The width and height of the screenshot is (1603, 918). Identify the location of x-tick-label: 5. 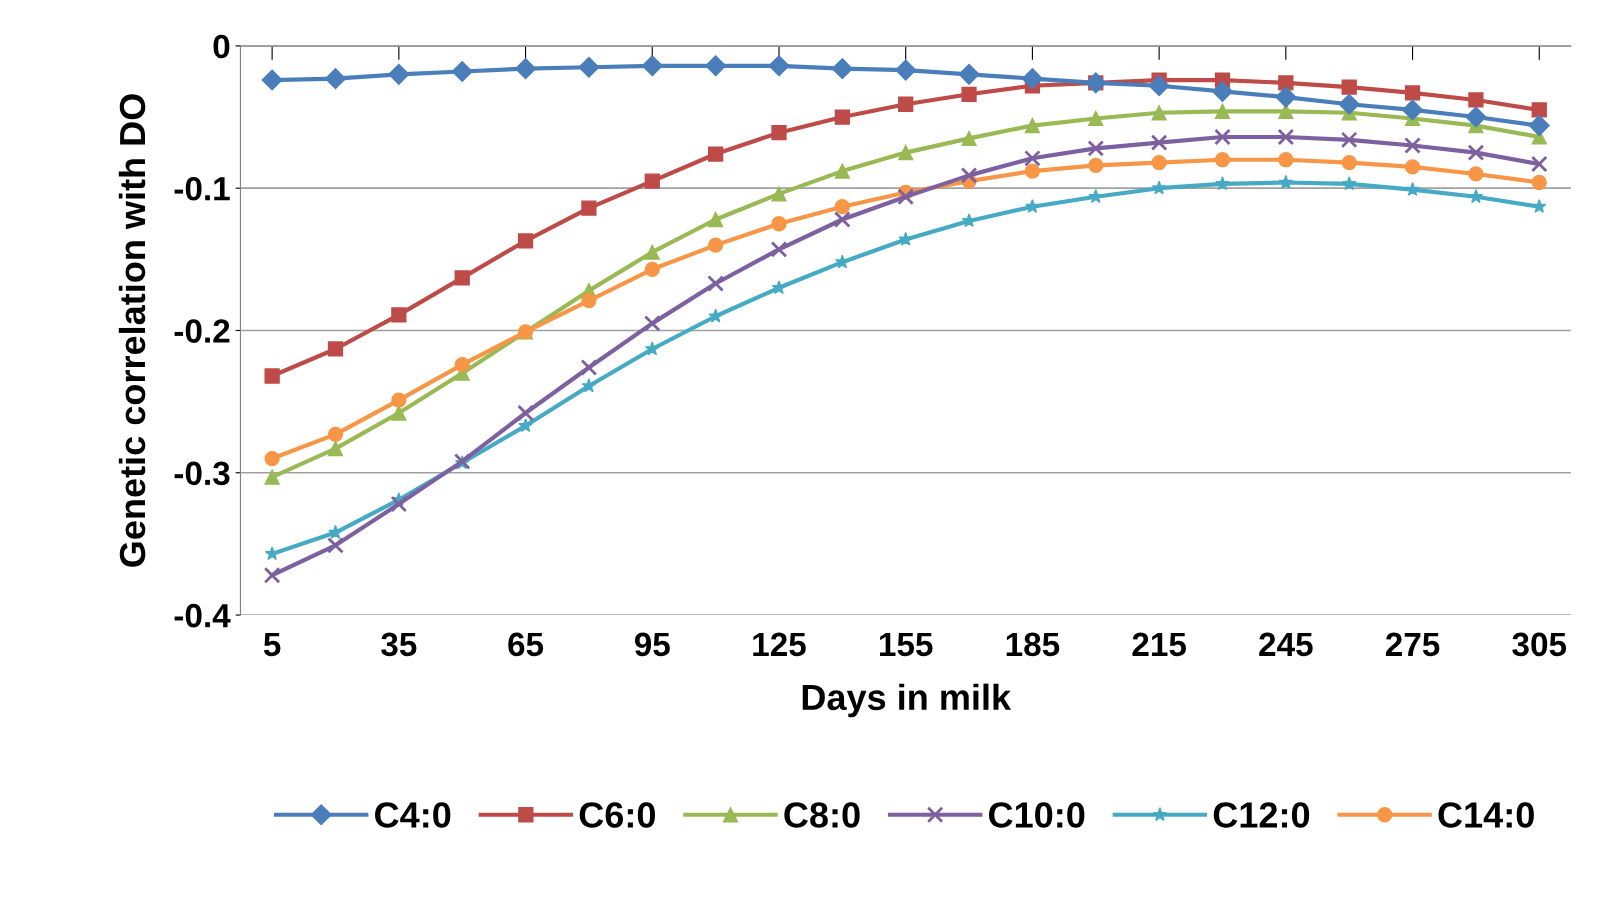
(272, 644).